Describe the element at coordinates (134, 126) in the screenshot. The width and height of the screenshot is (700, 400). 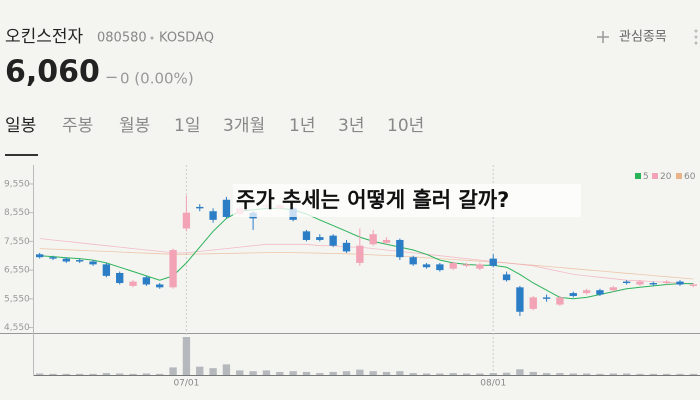
I see `tab: 월봉` at that location.